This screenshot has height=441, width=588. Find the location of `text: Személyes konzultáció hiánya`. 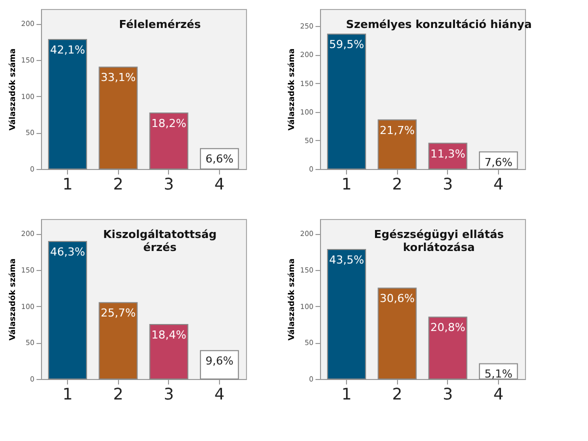

text: Személyes konzultáció hiánya is located at coordinates (439, 24).